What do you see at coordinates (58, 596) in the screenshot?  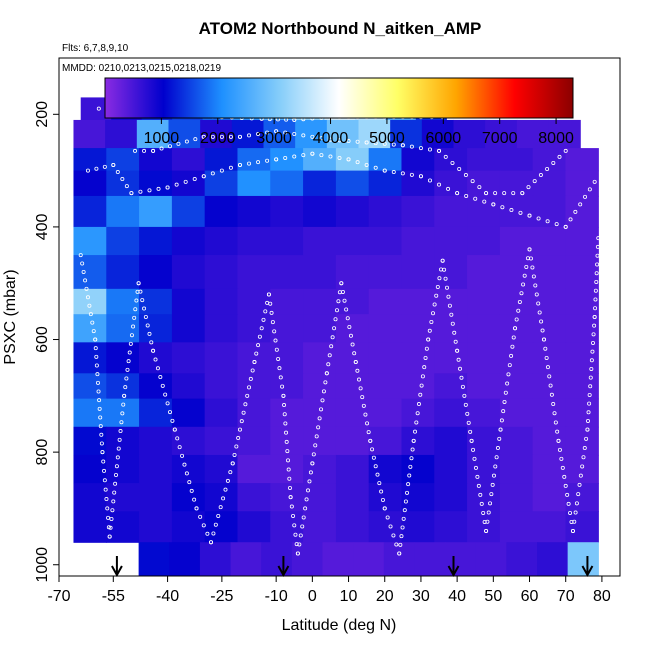 I see `x-tick-label: -70` at bounding box center [58, 596].